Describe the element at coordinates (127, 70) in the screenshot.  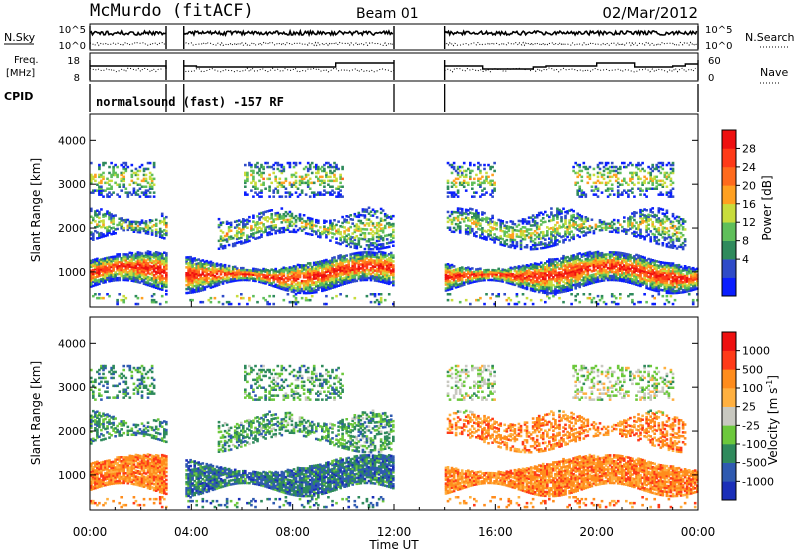
I see `nave-trace` at that location.